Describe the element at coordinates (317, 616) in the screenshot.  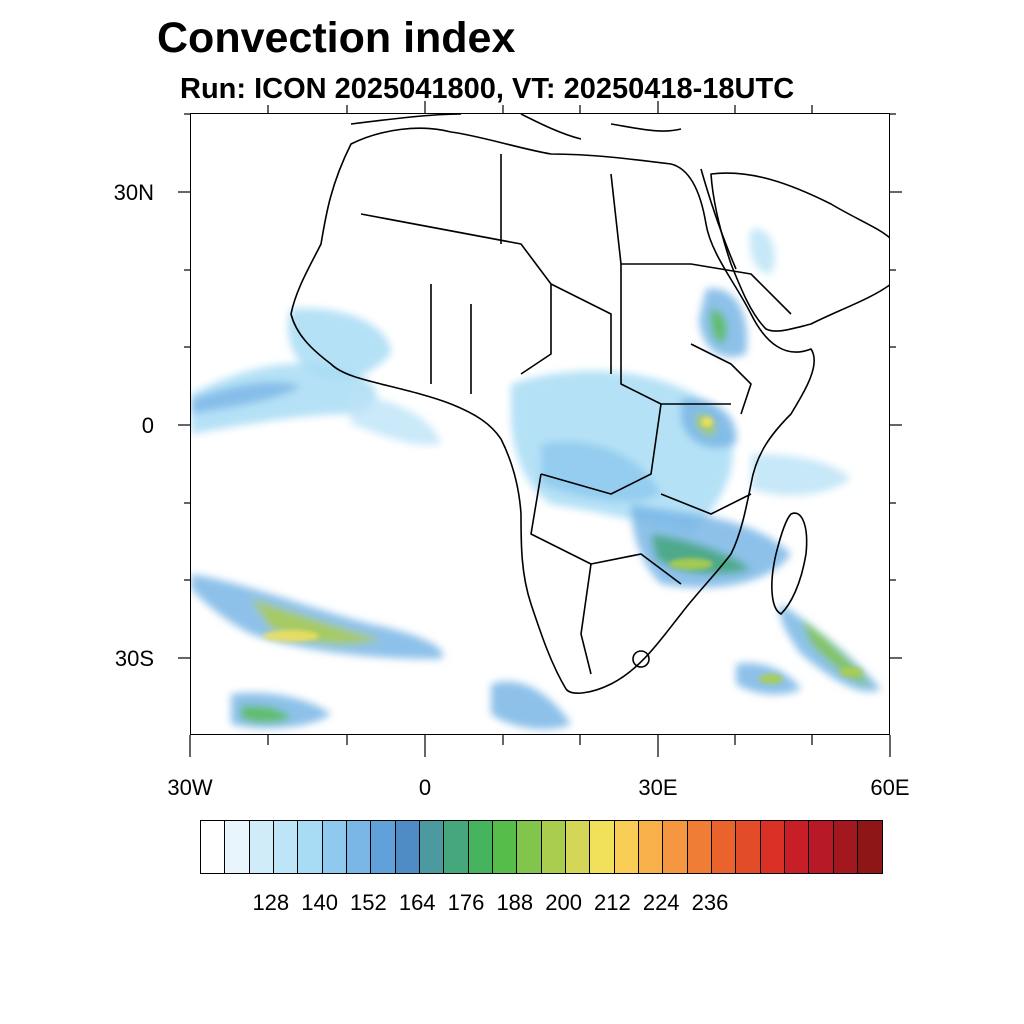
I see `convection-area-south-atlantic` at that location.